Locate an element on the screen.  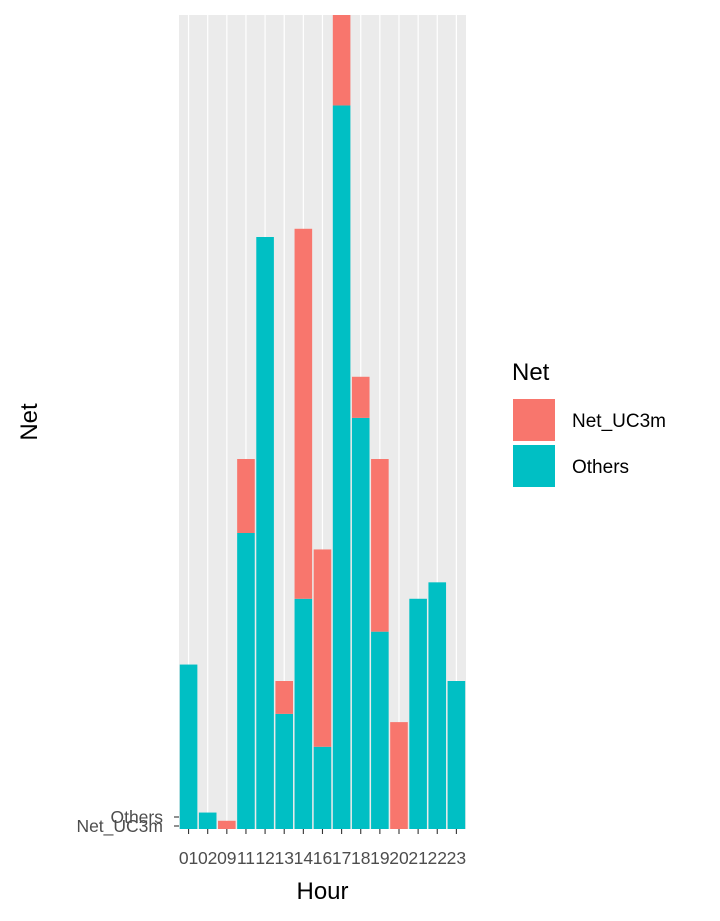
legend-title: Net is located at coordinates (531, 372).